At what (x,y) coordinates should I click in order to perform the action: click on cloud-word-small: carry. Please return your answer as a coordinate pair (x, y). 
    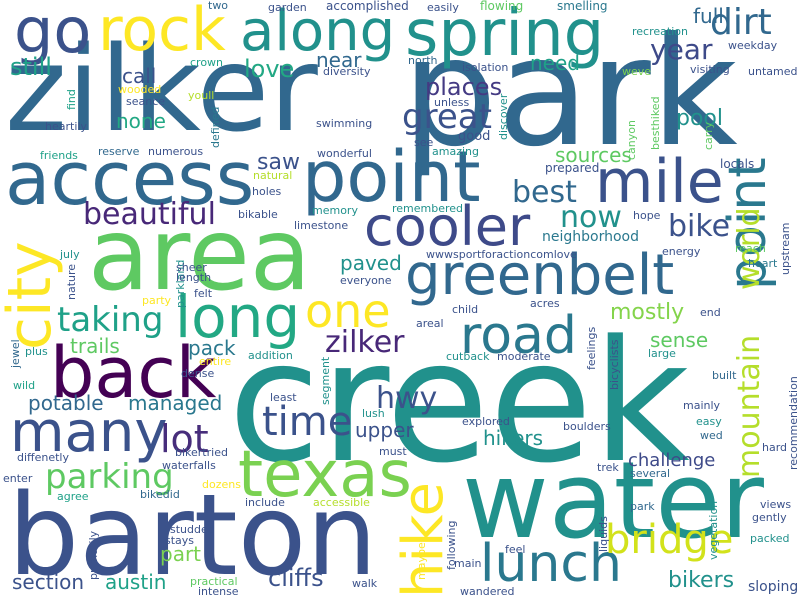
    Looking at the image, I should click on (708, 135).